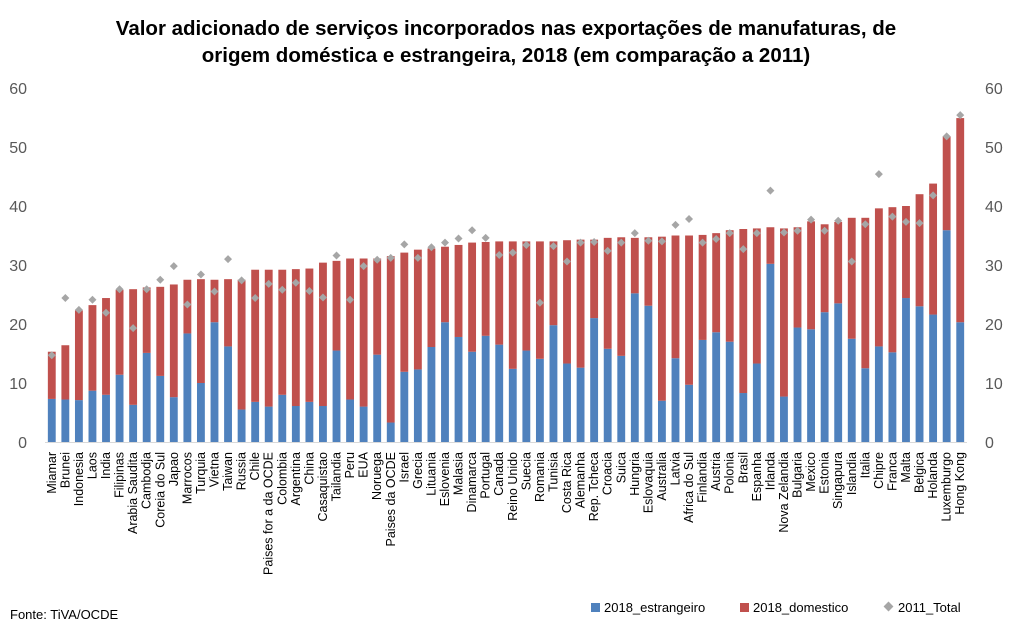  Describe the element at coordinates (364, 464) in the screenshot. I see `x-tick-label: EUA` at that location.